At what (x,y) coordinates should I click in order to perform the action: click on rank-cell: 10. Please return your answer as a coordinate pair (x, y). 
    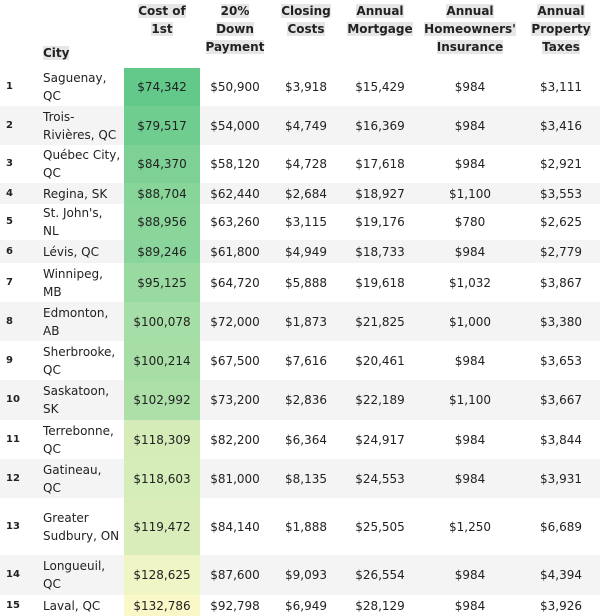
    Looking at the image, I should click on (20, 400).